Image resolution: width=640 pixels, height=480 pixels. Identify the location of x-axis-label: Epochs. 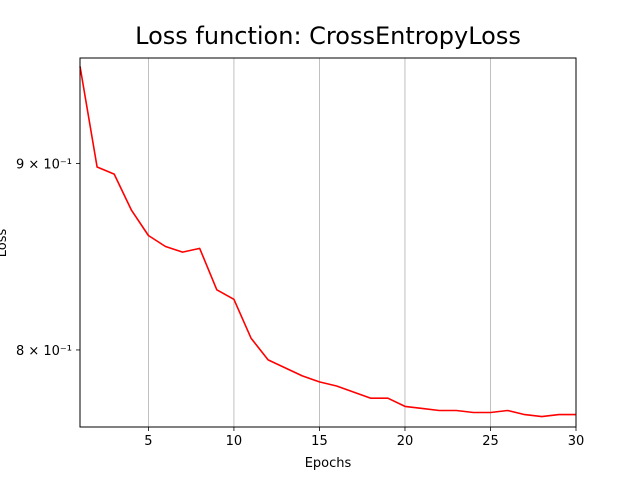
(328, 463).